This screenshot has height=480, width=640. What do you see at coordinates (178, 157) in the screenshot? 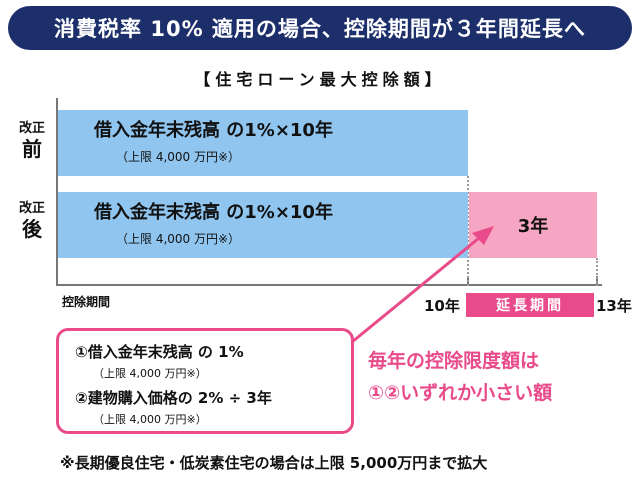
I see `bar-before-note: （上限 4,000 万円※）` at bounding box center [178, 157].